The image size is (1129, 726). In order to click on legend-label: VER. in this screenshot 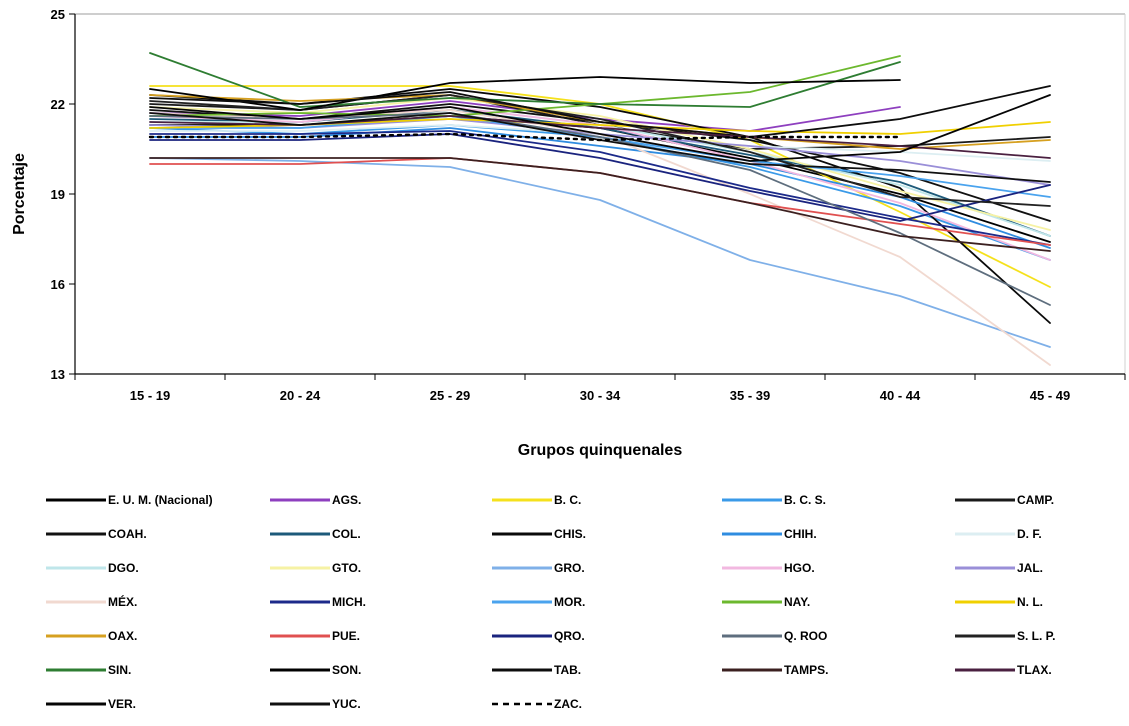, I will do `click(122, 704)`.